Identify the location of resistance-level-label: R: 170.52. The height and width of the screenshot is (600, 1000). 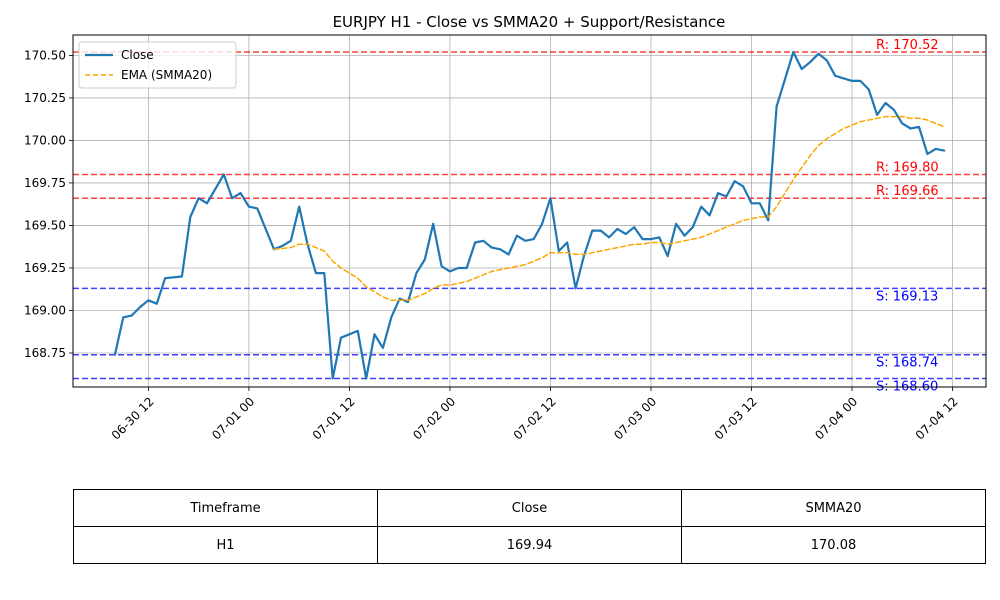
(907, 45).